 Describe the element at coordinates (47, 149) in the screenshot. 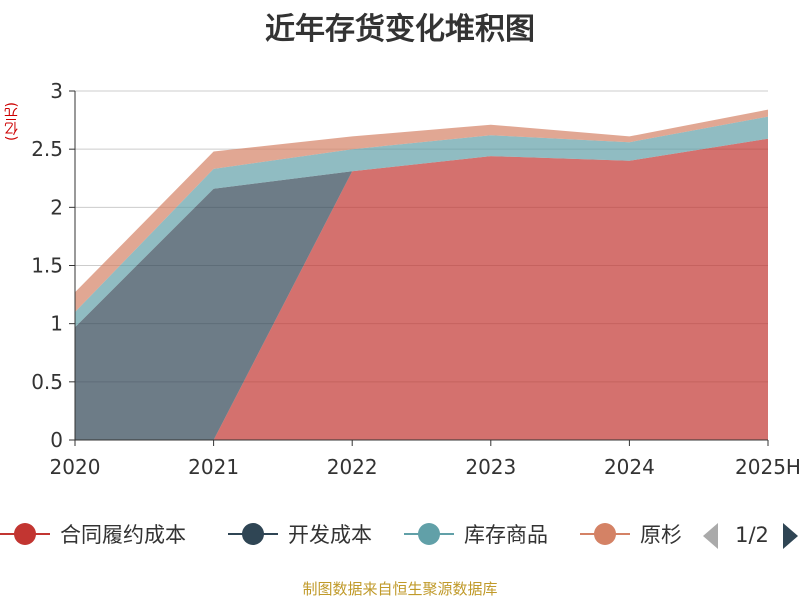

I see `y-tick-label: 2.5` at that location.